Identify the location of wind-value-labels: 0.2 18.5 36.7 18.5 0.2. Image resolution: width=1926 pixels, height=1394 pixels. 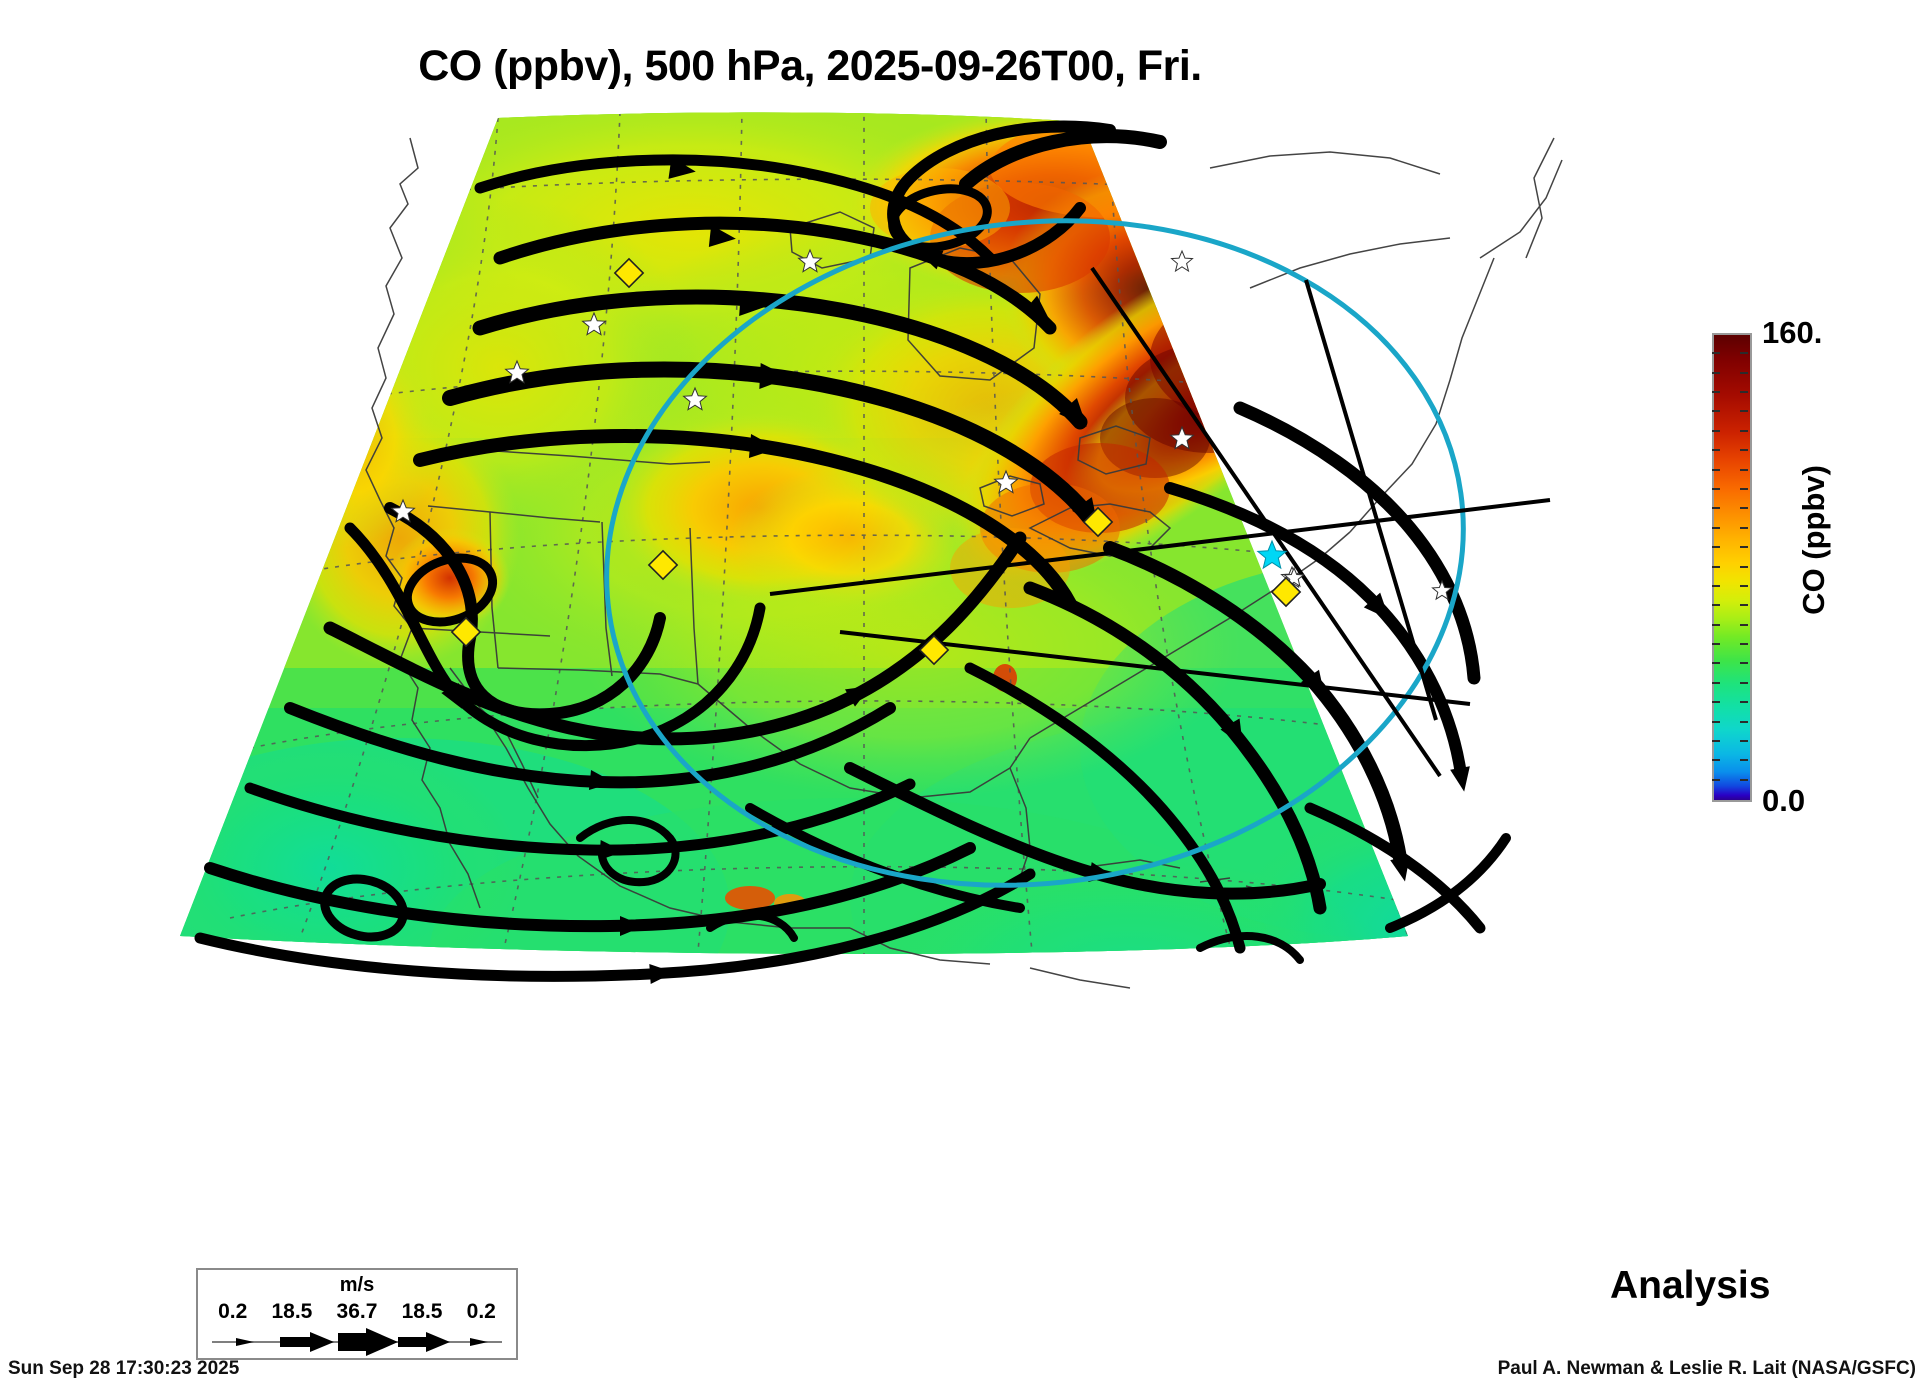
(357, 1312).